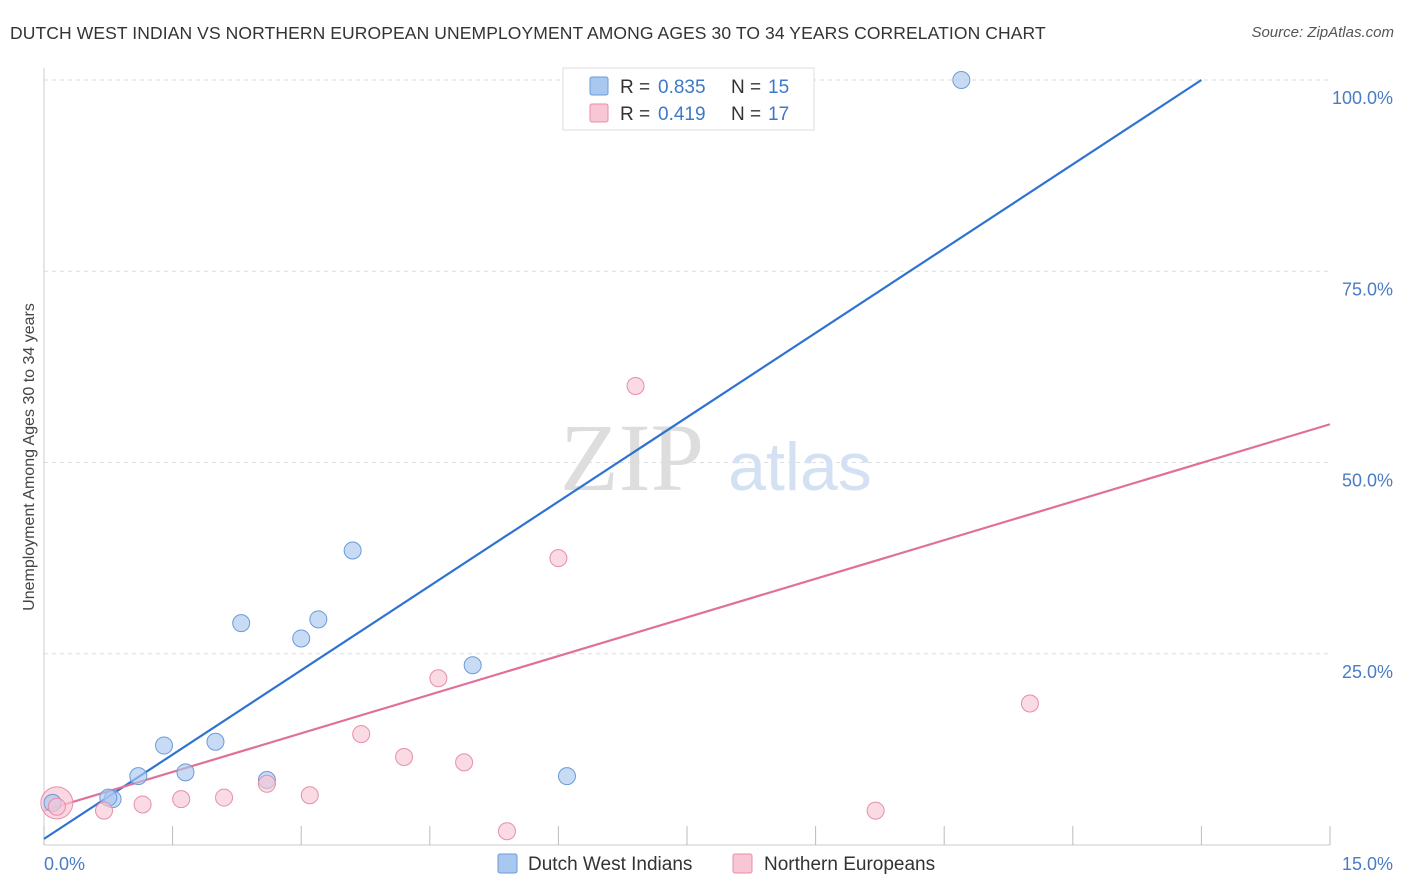 The image size is (1406, 892). What do you see at coordinates (742, 863) in the screenshot?
I see `bottom-legend-swatch-pink` at bounding box center [742, 863].